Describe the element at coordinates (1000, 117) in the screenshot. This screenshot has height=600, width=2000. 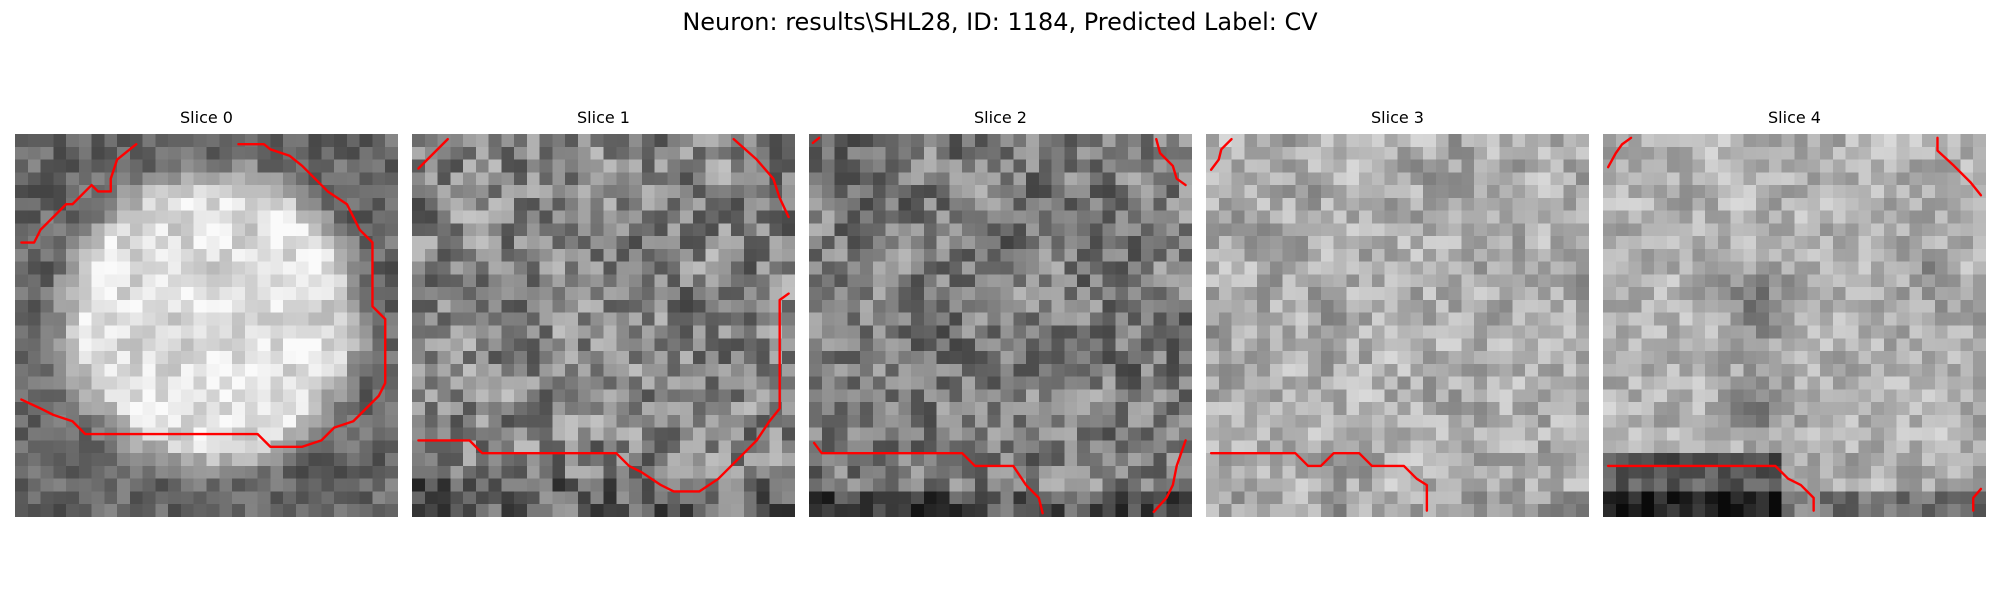
I see `slice-title-2: Slice 2` at that location.